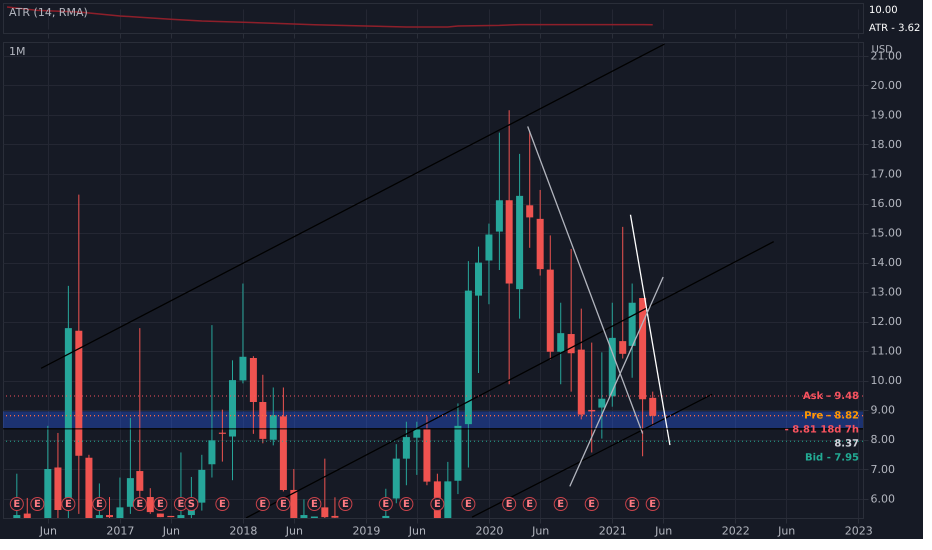  I want to click on y-tick-label: 15.00, so click(886, 233).